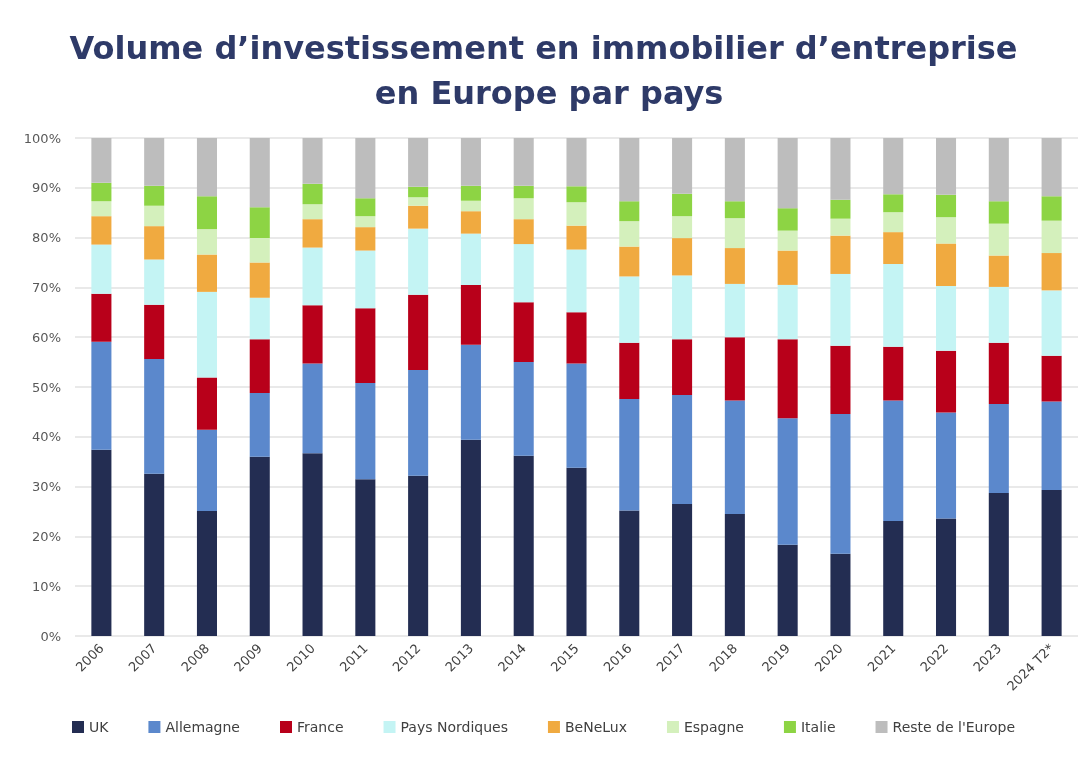 This screenshot has width=1087, height=771. I want to click on legend-label: UK, so click(99, 727).